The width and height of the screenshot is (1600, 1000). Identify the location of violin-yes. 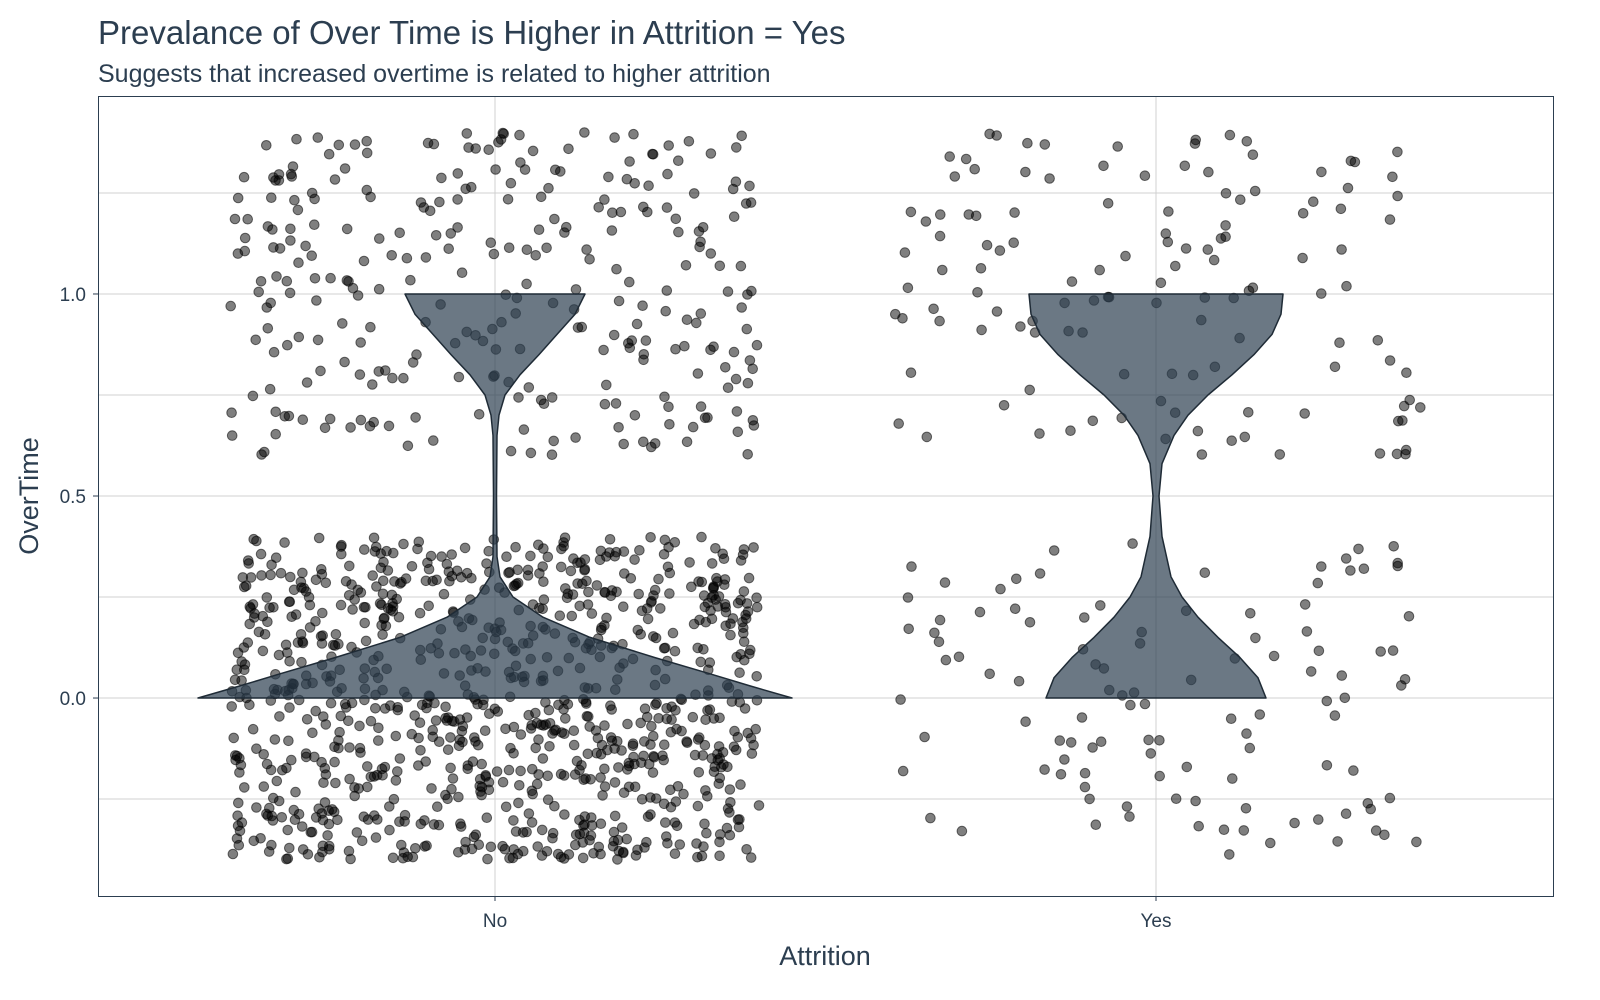
(1156, 496).